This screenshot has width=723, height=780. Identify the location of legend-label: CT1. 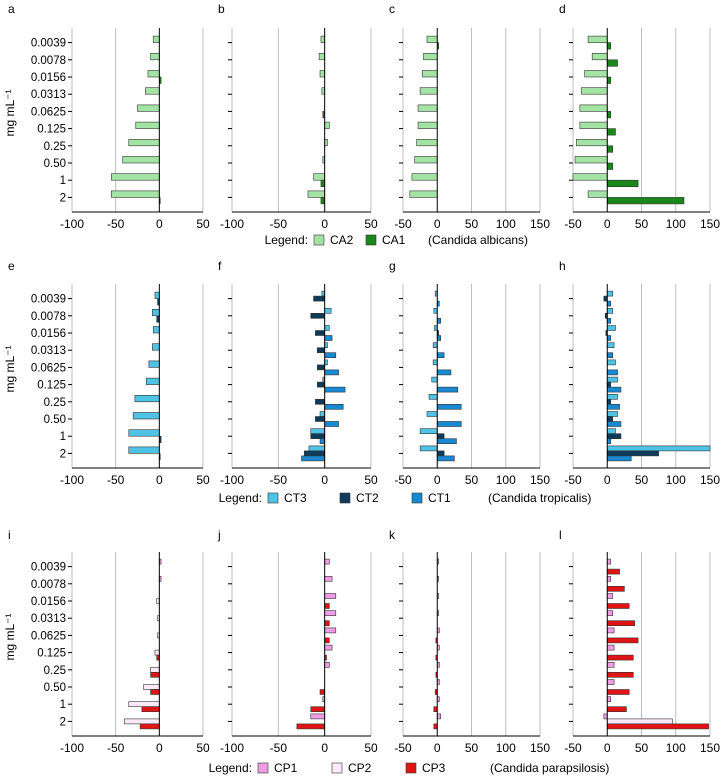
(439, 498).